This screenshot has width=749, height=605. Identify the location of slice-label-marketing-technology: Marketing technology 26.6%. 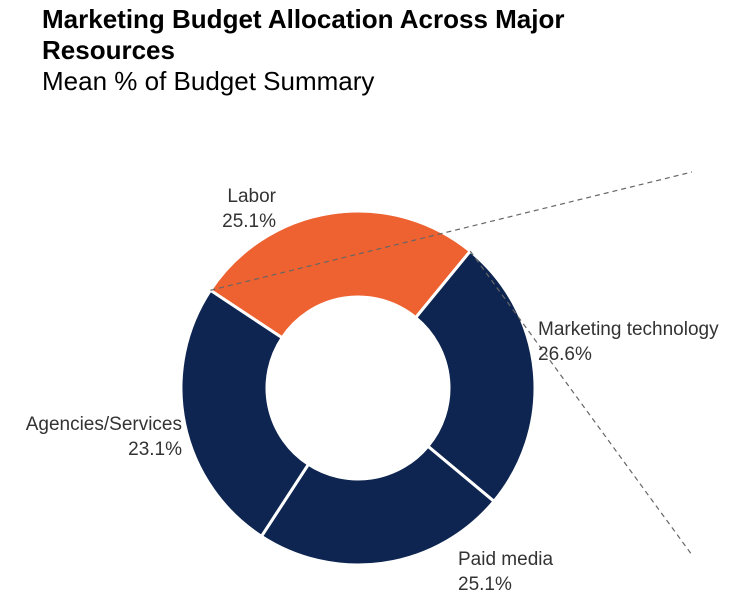
(628, 342).